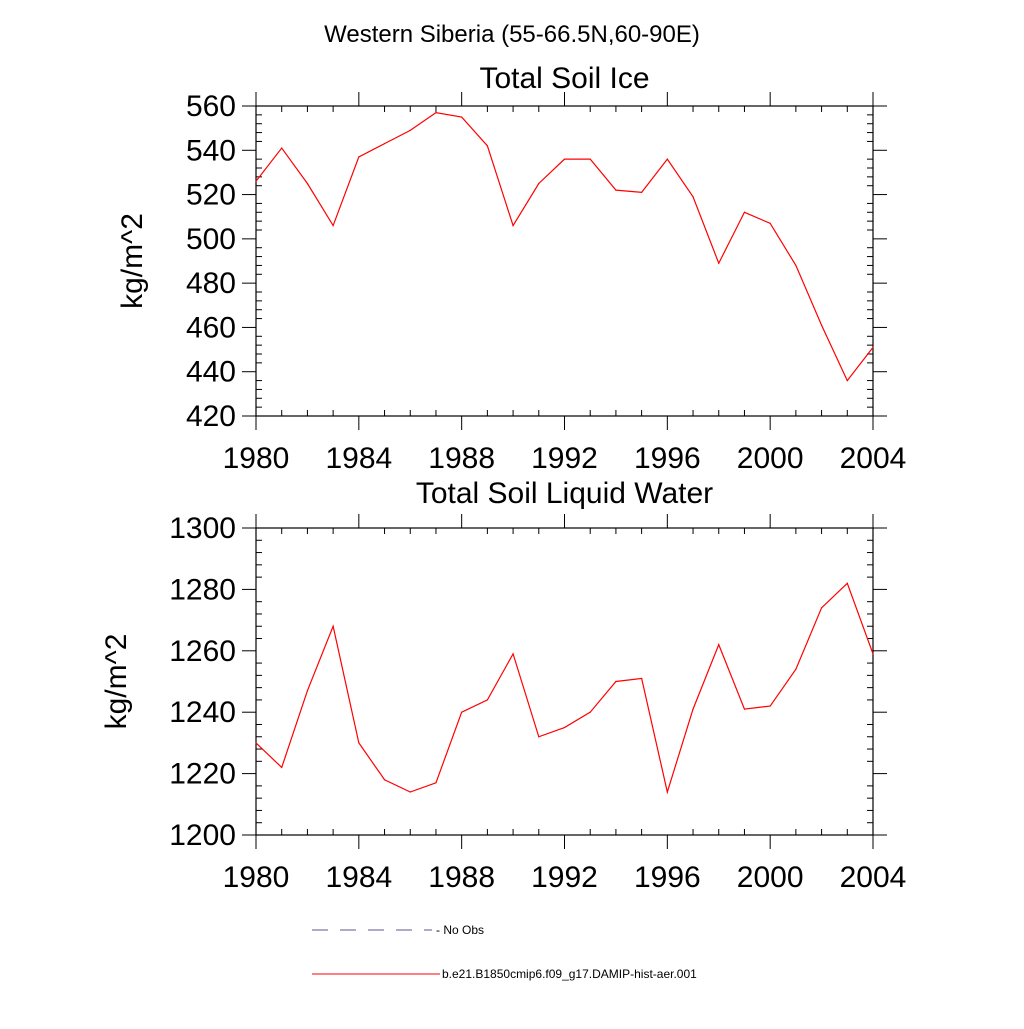  I want to click on y-tick-label: 560, so click(211, 106).